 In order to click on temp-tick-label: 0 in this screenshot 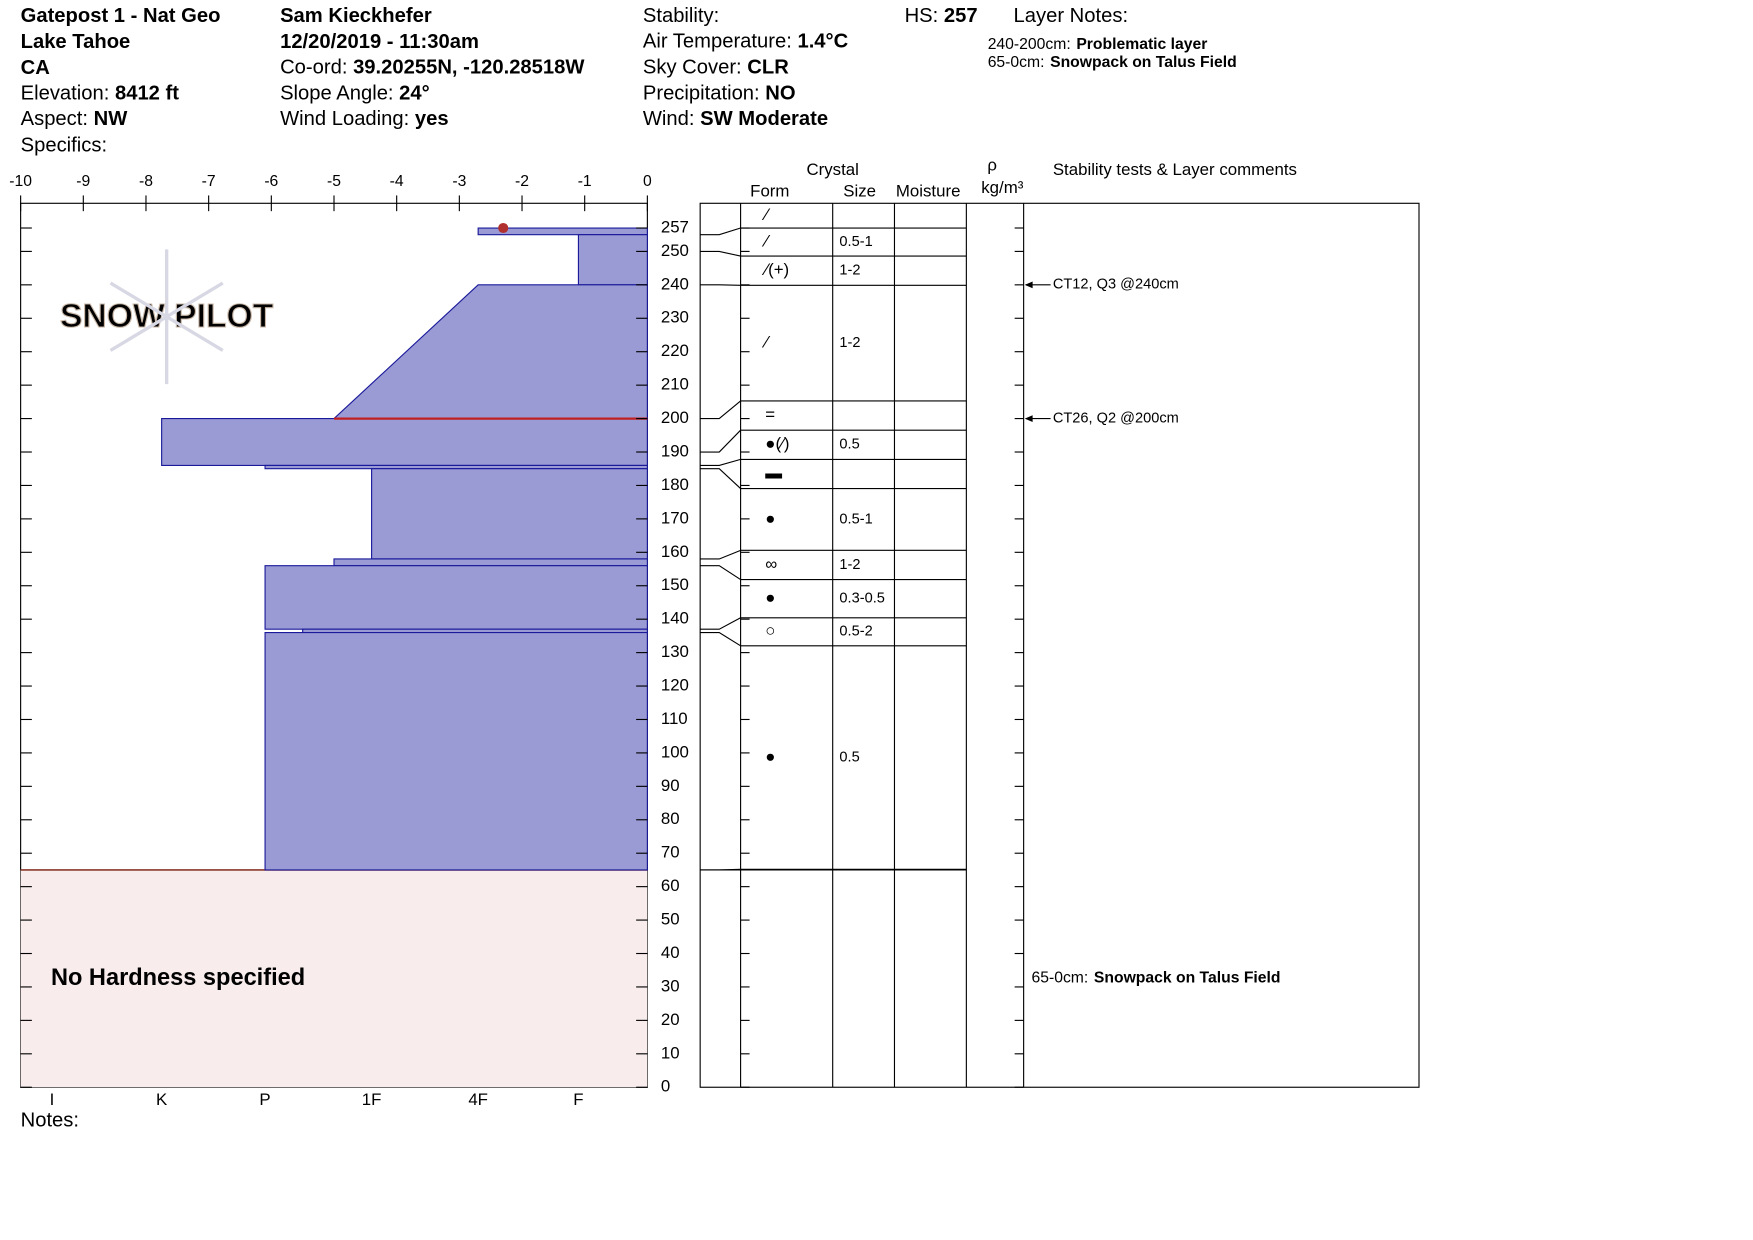, I will do `click(647, 181)`.